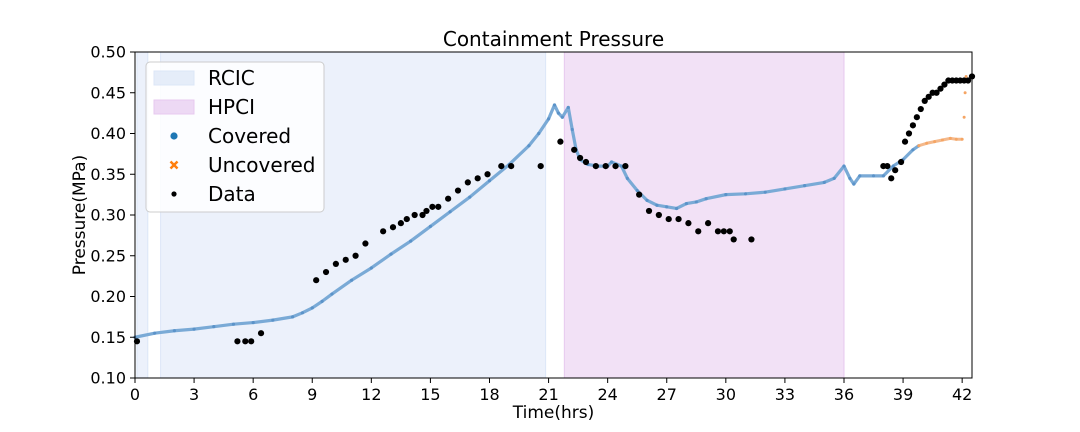 The height and width of the screenshot is (432, 1080). What do you see at coordinates (174, 78) in the screenshot?
I see `legend-swatch-rcic` at bounding box center [174, 78].